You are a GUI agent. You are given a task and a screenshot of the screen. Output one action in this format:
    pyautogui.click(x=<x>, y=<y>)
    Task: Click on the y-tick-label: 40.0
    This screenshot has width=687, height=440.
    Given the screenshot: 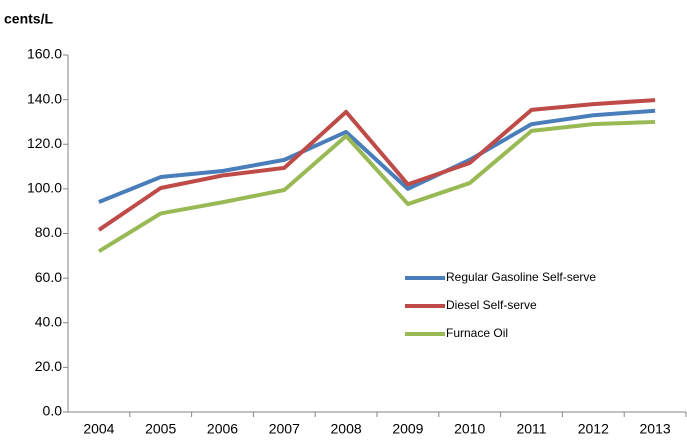 What is the action you would take?
    pyautogui.click(x=48, y=321)
    